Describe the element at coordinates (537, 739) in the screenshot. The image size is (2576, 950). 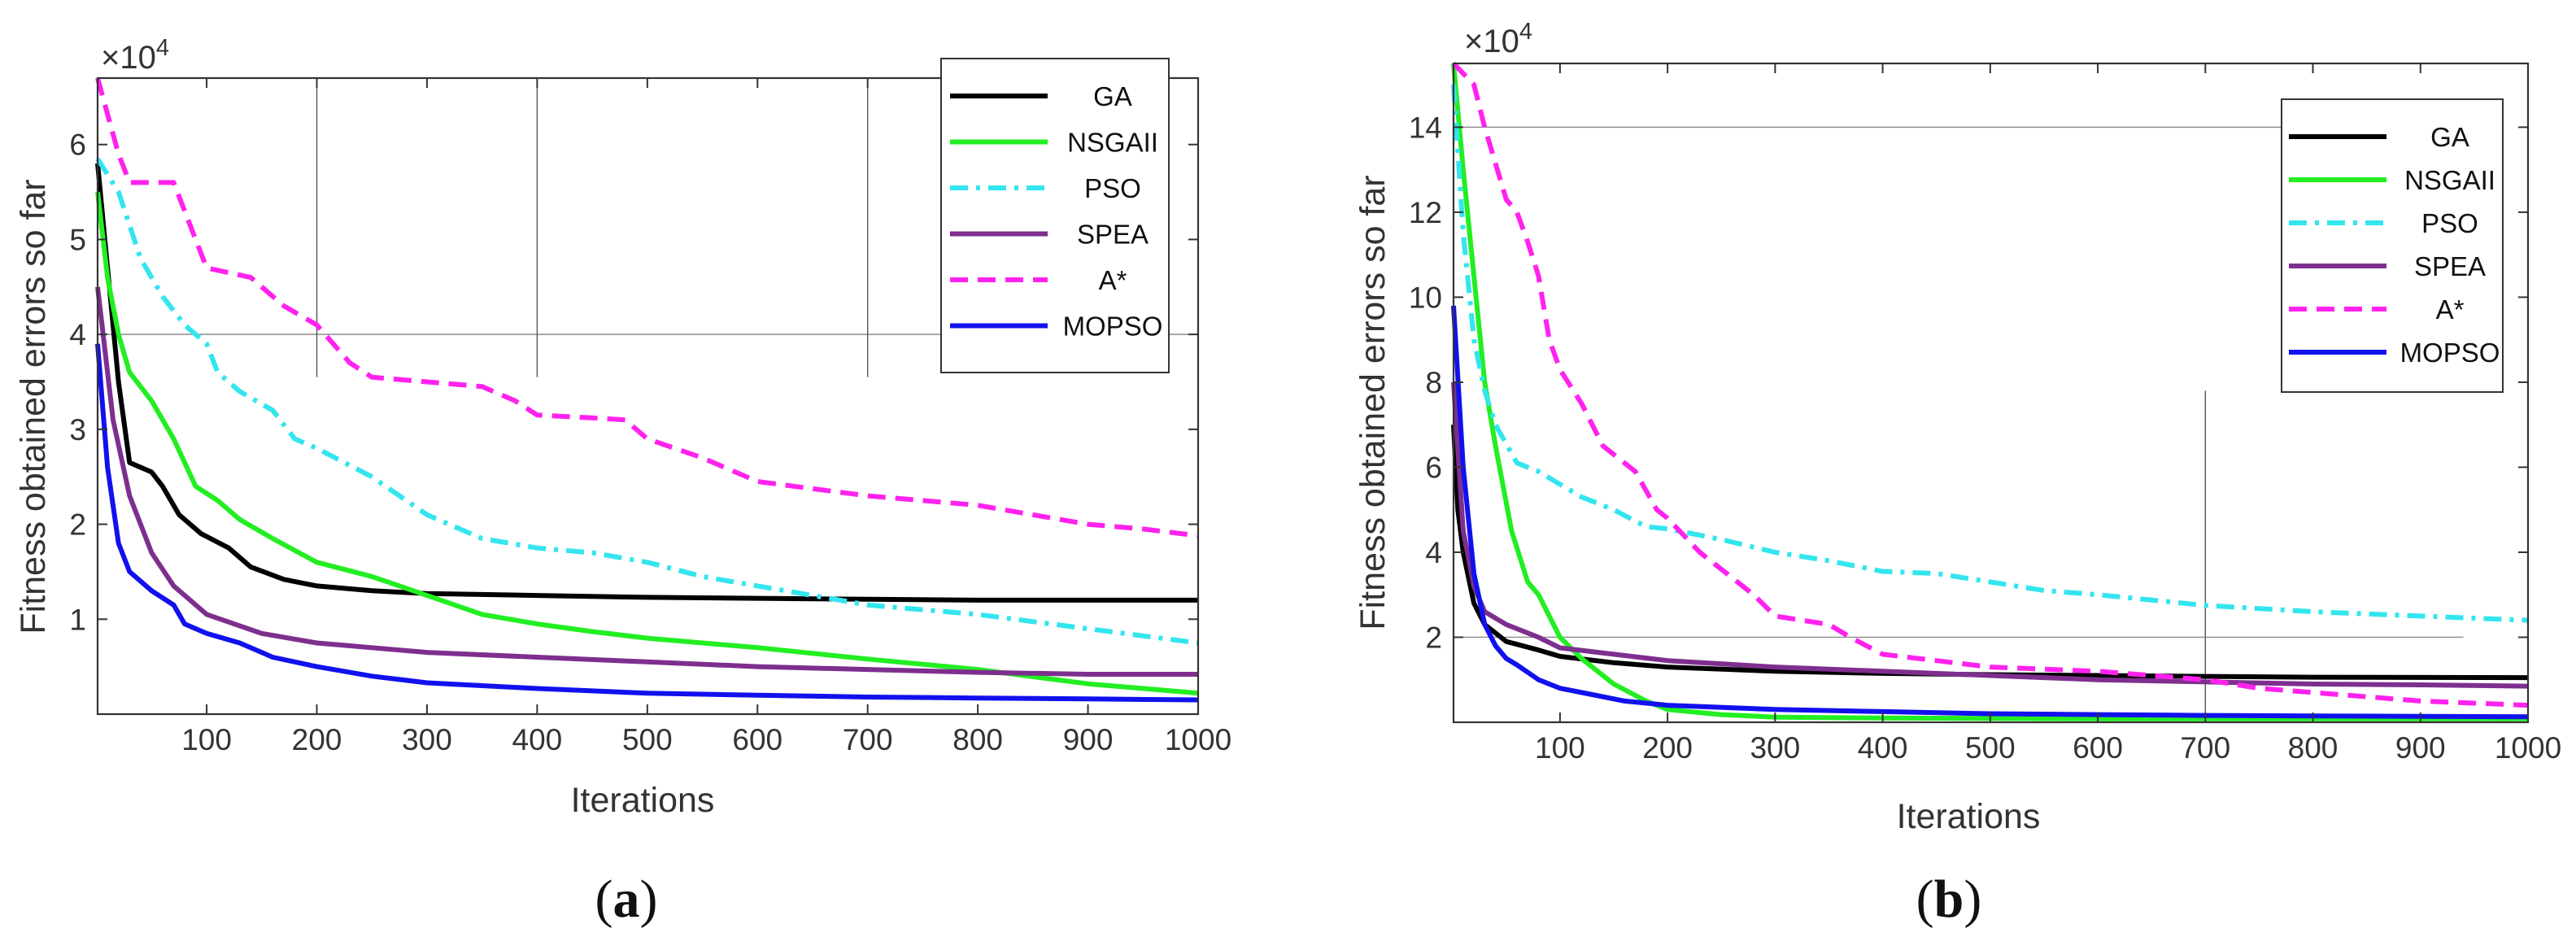
I see `chart-a-xtick-label: 400` at that location.